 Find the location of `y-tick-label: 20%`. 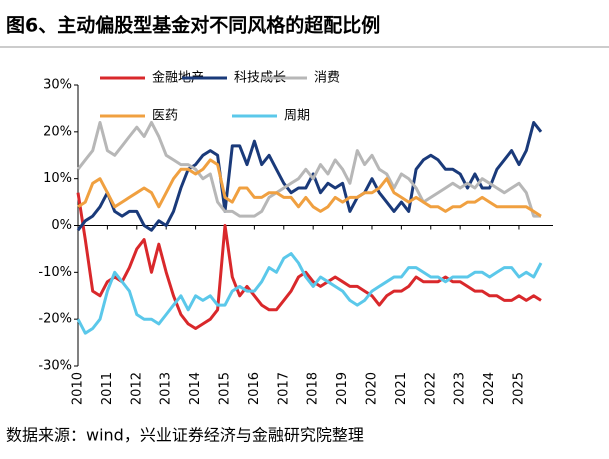

y-tick-label: 20% is located at coordinates (57, 131).